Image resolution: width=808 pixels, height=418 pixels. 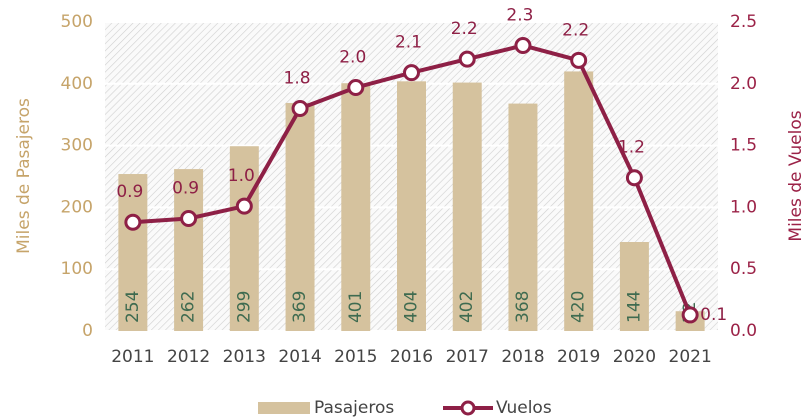 I want to click on y2-tick-label: 1.0, so click(x=743, y=207).